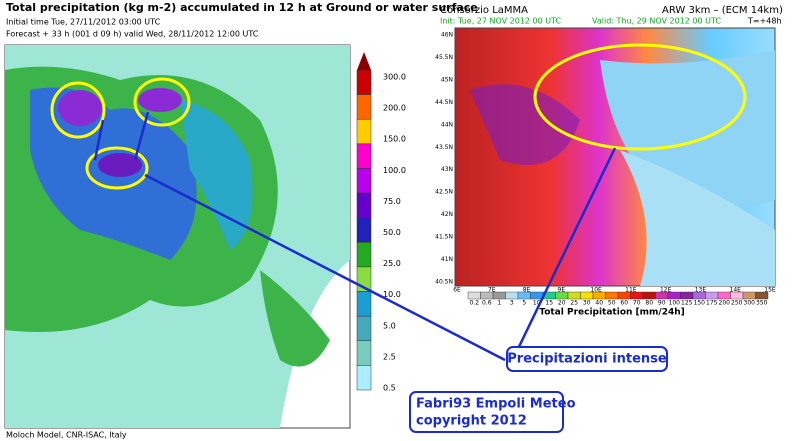 Image resolution: width=800 pixels, height=441 pixels. Describe the element at coordinates (471, 421) in the screenshot. I see `copyright: copyright 2012` at that location.